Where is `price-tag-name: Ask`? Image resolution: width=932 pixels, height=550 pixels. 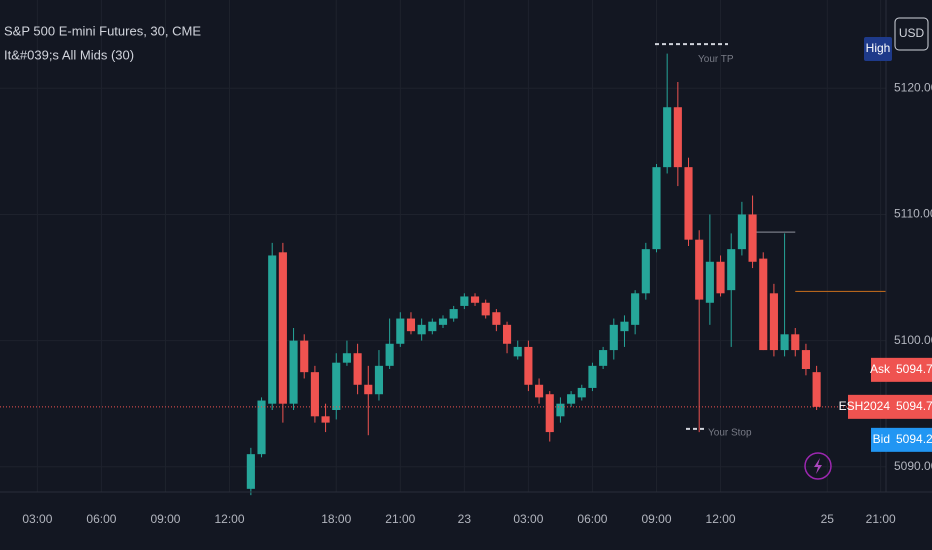
price-tag-name: Ask is located at coordinates (880, 369).